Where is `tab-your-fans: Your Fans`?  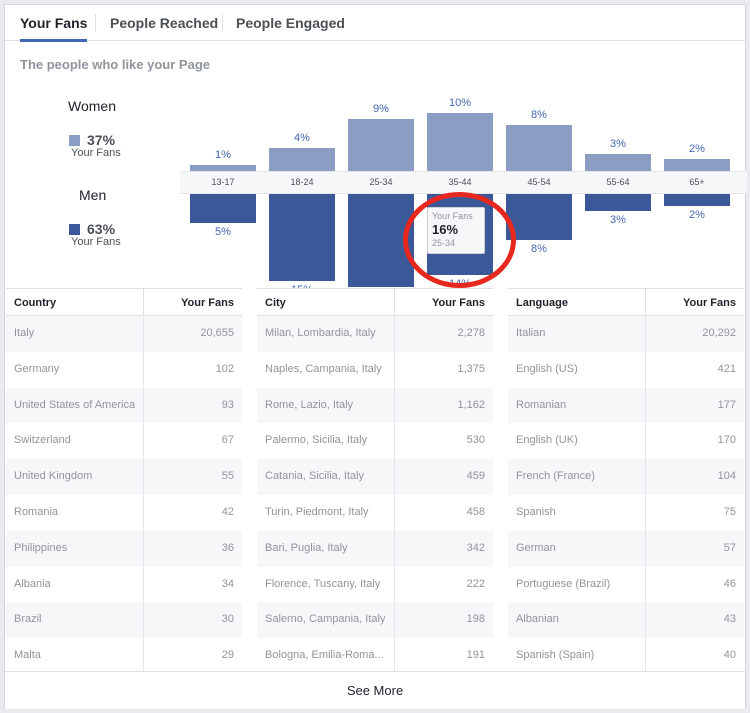
tab-your-fans: Your Fans is located at coordinates (54, 23).